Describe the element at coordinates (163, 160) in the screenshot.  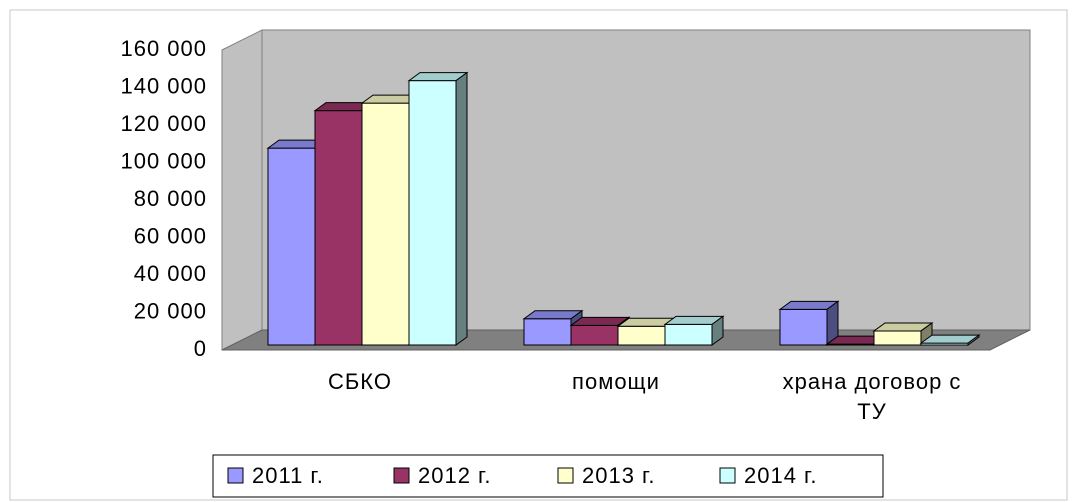
I see `y-tick-label: 100 000` at that location.